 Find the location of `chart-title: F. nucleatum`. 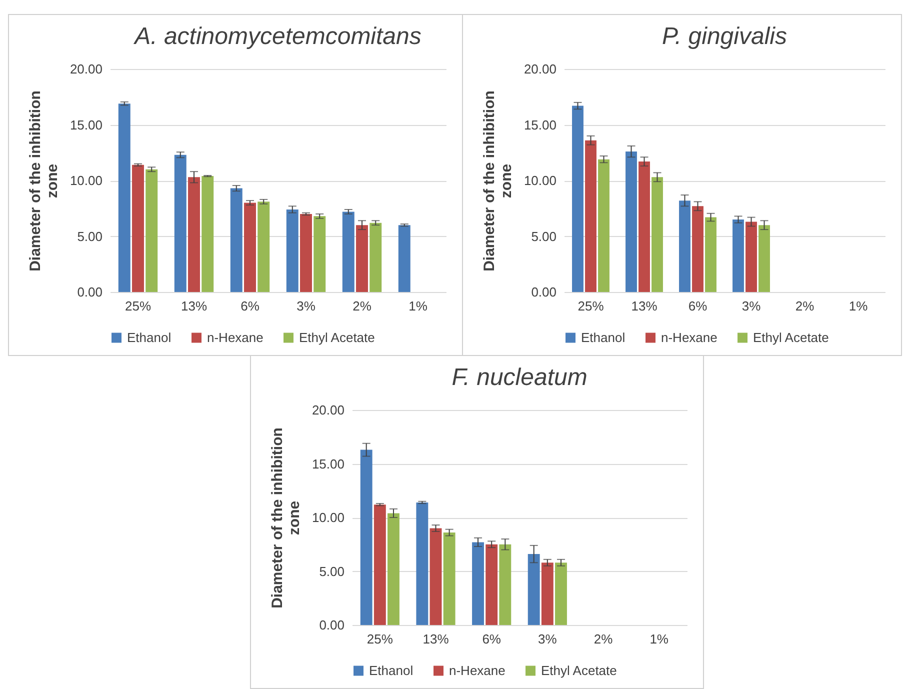

chart-title: F. nucleatum is located at coordinates (520, 377).